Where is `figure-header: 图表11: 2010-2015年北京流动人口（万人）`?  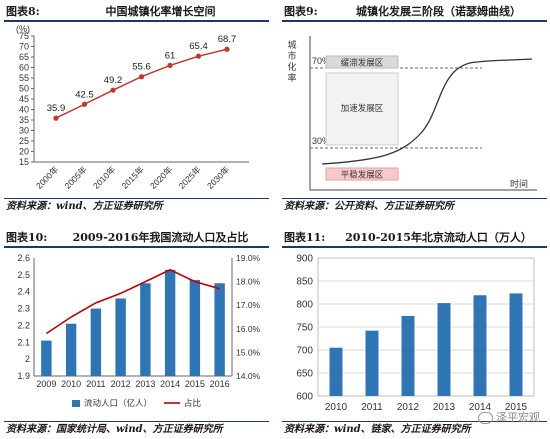 figure-header: 图表11: 2010-2015年北京流动人口（万人） is located at coordinates (414, 238).